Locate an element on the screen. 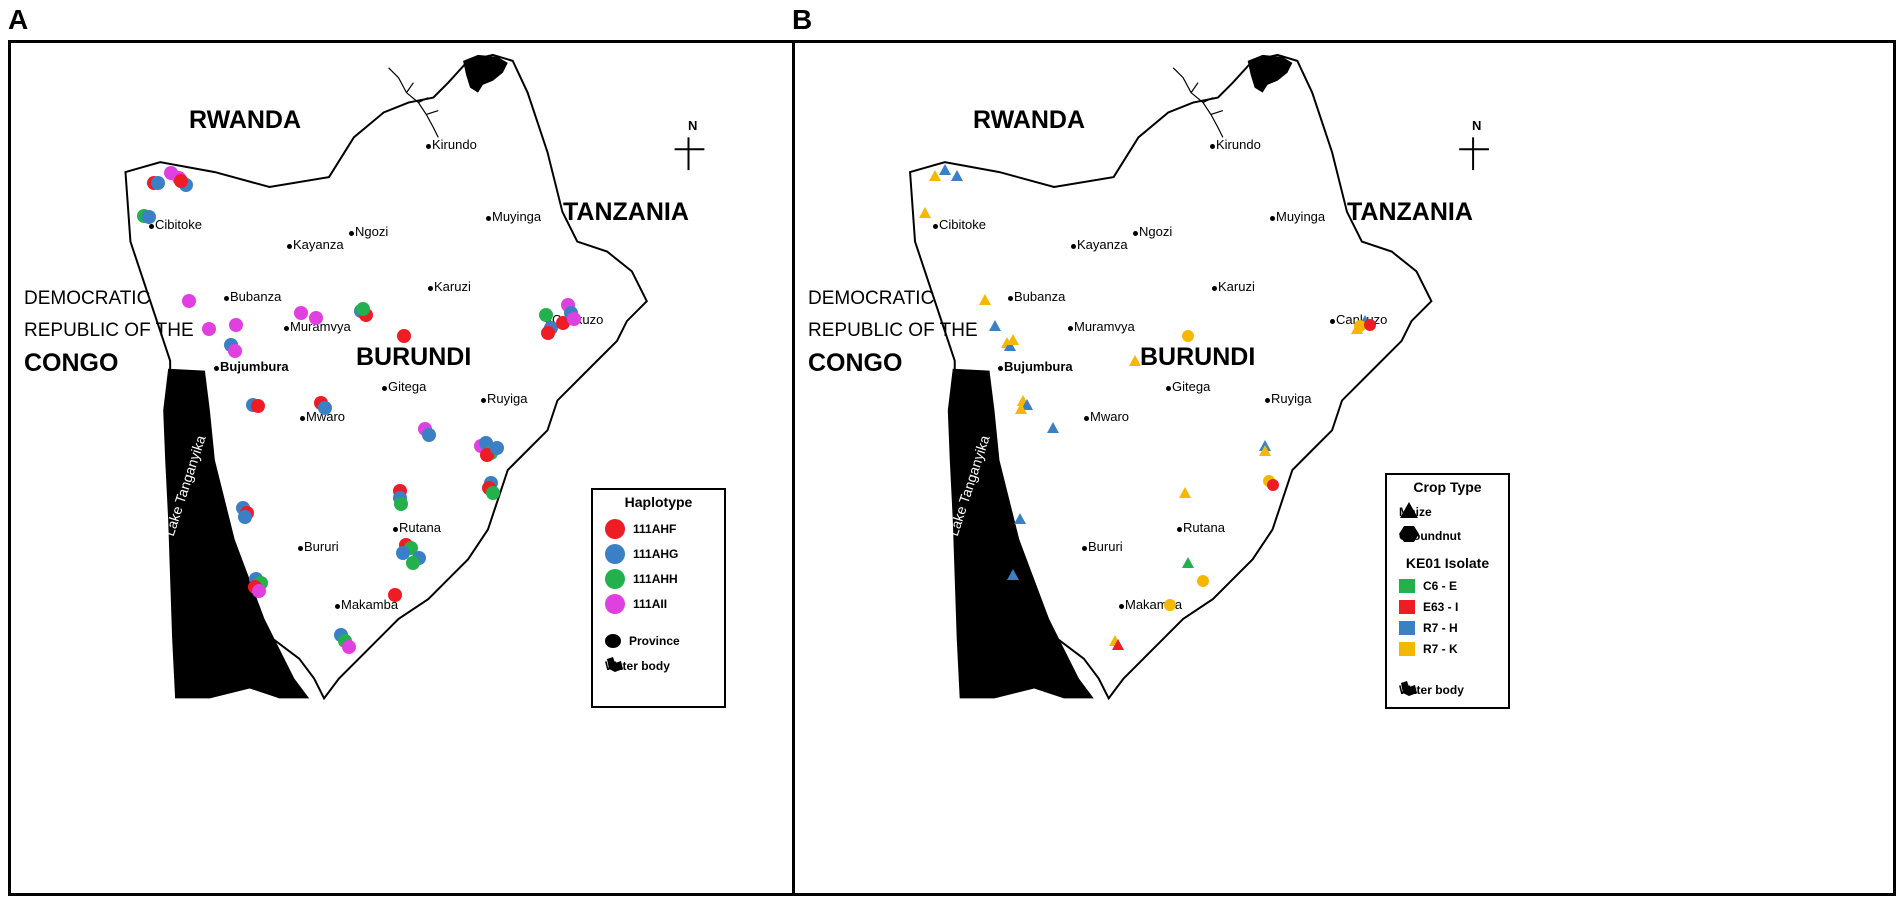 The image size is (1904, 904). legend-b-isolate-item: E63 - I is located at coordinates (1428, 607).